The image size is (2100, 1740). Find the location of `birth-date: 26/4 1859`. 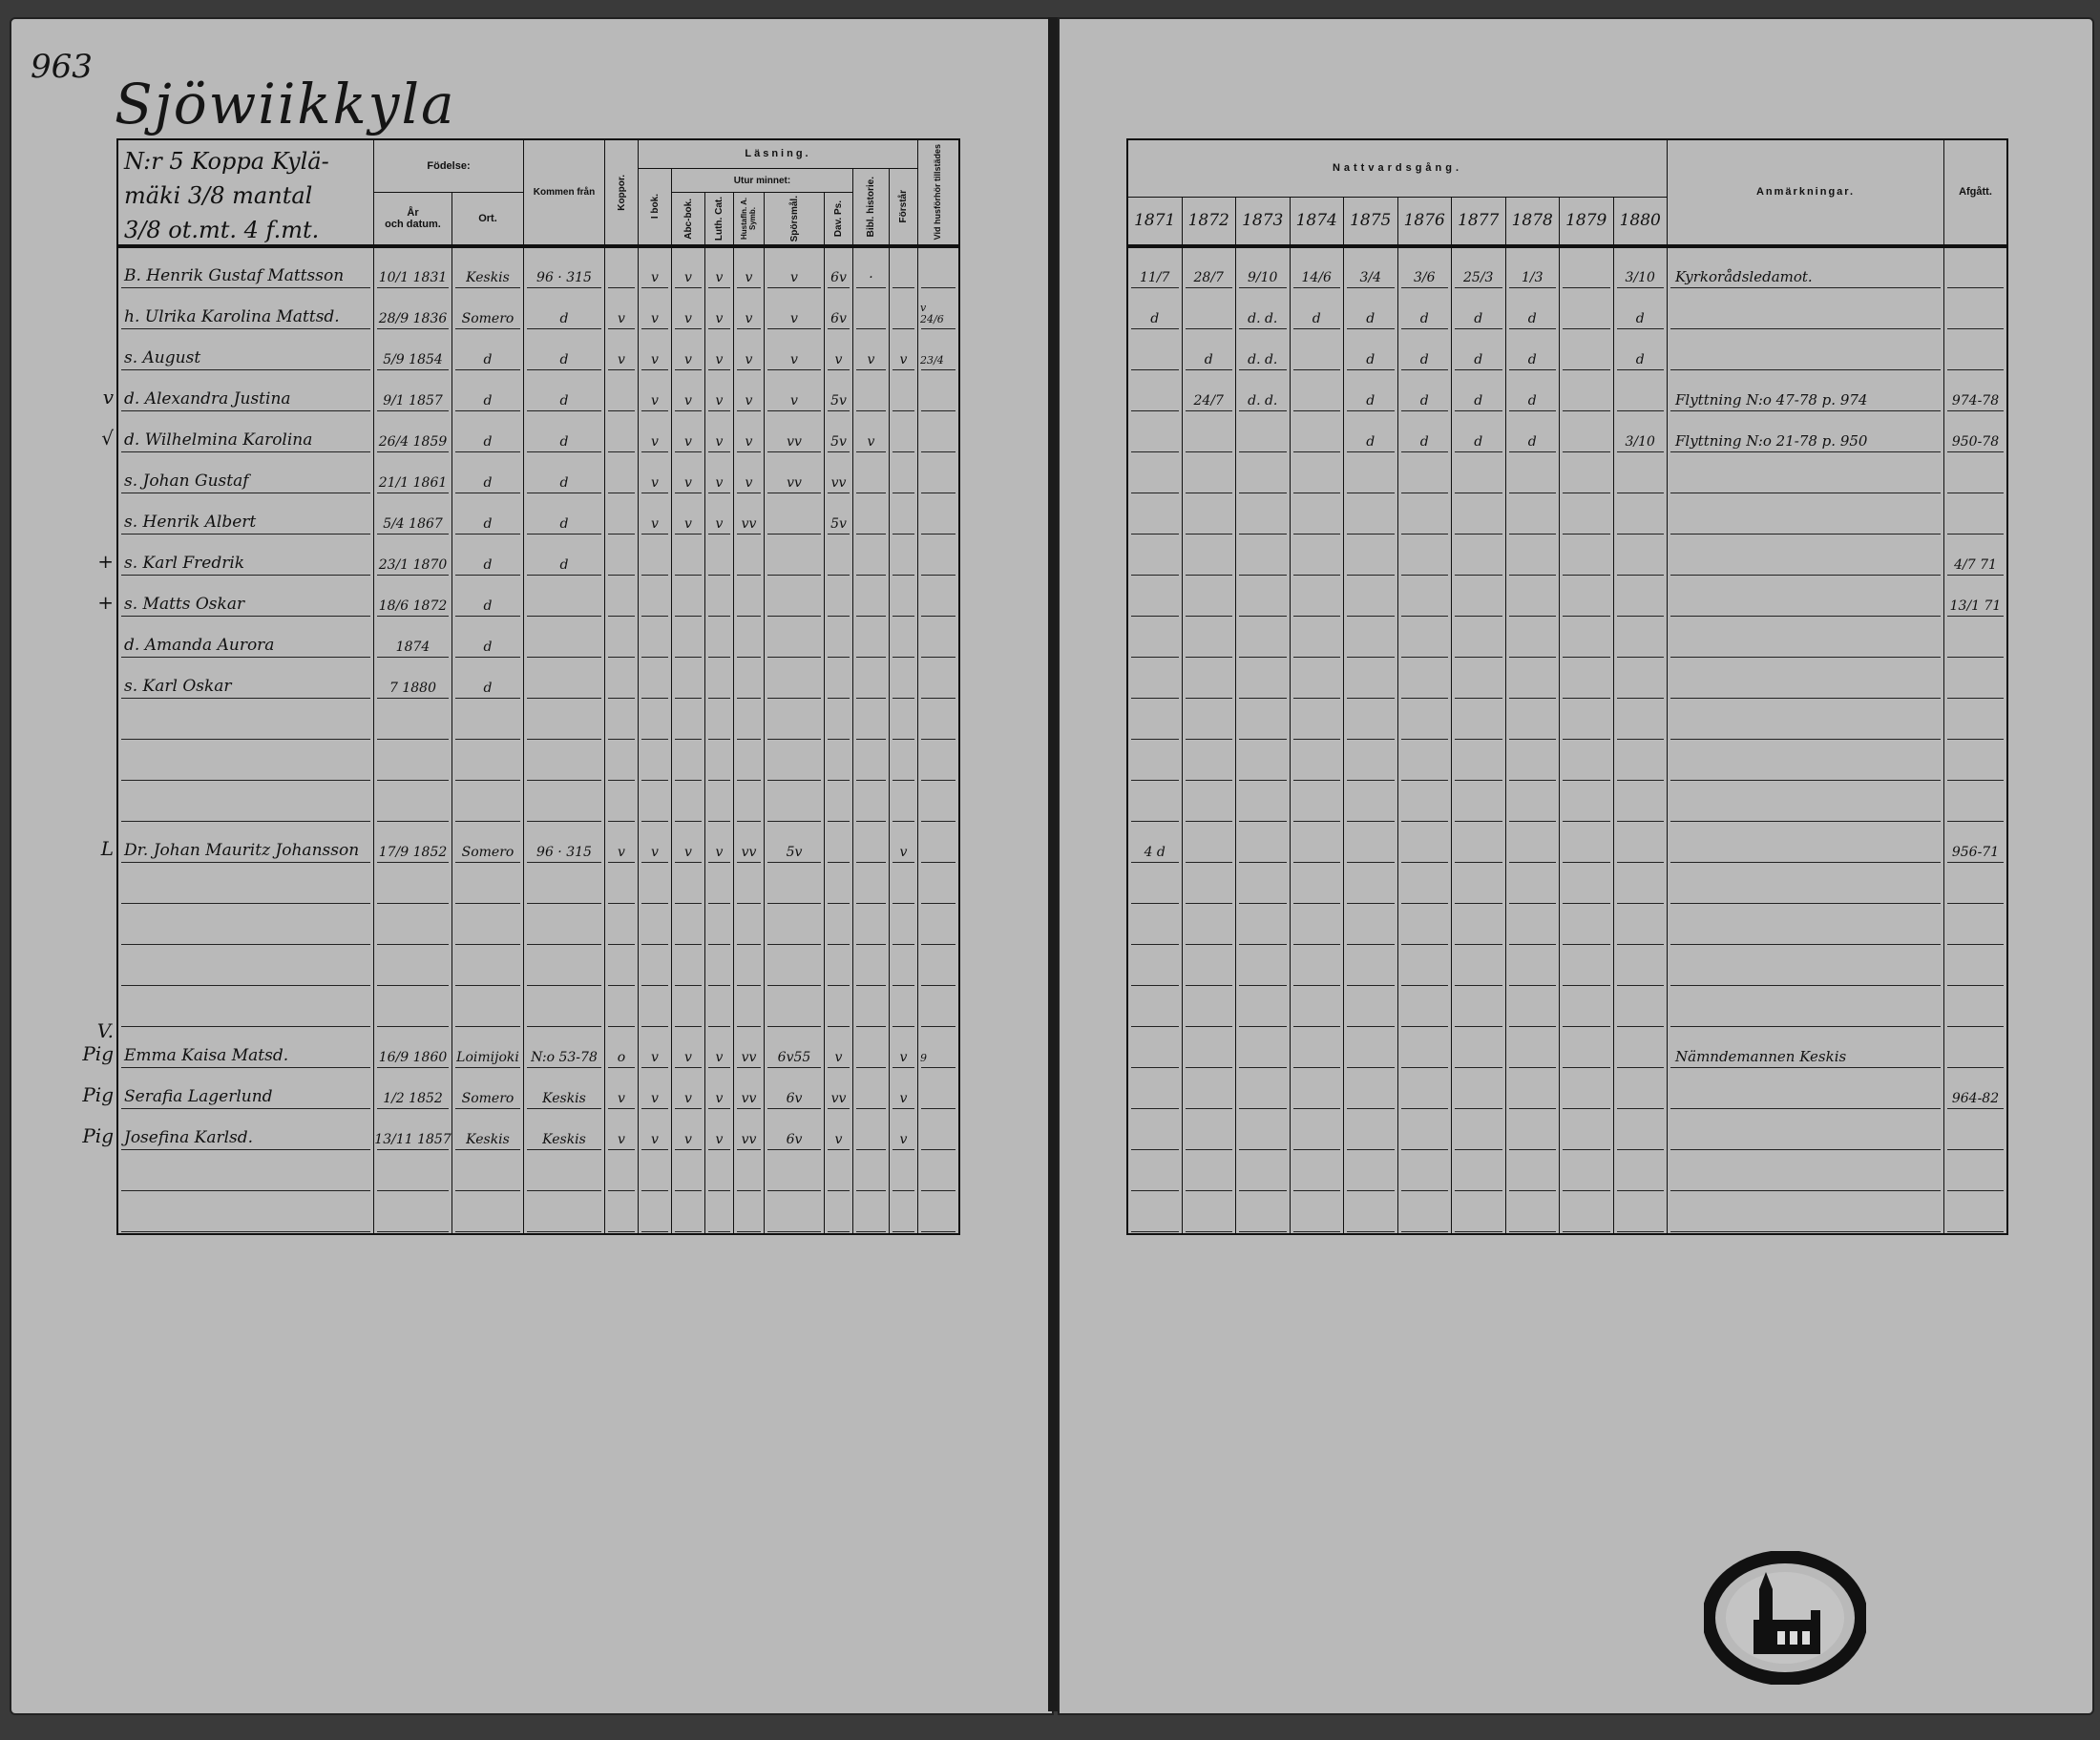

birth-date: 26/4 1859 is located at coordinates (413, 432).